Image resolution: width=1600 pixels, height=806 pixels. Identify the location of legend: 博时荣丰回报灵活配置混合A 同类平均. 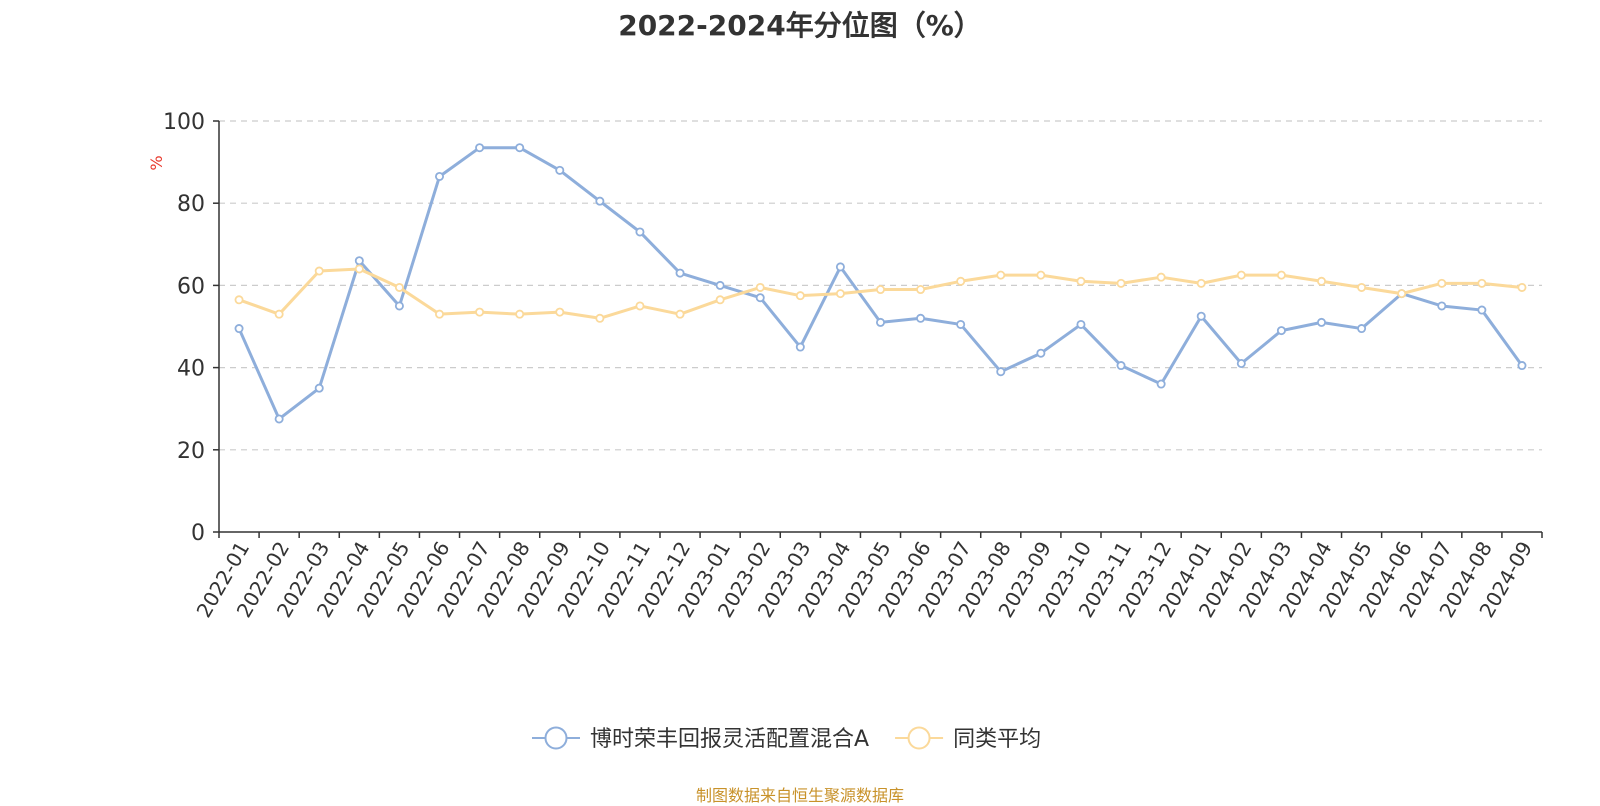
(786, 739).